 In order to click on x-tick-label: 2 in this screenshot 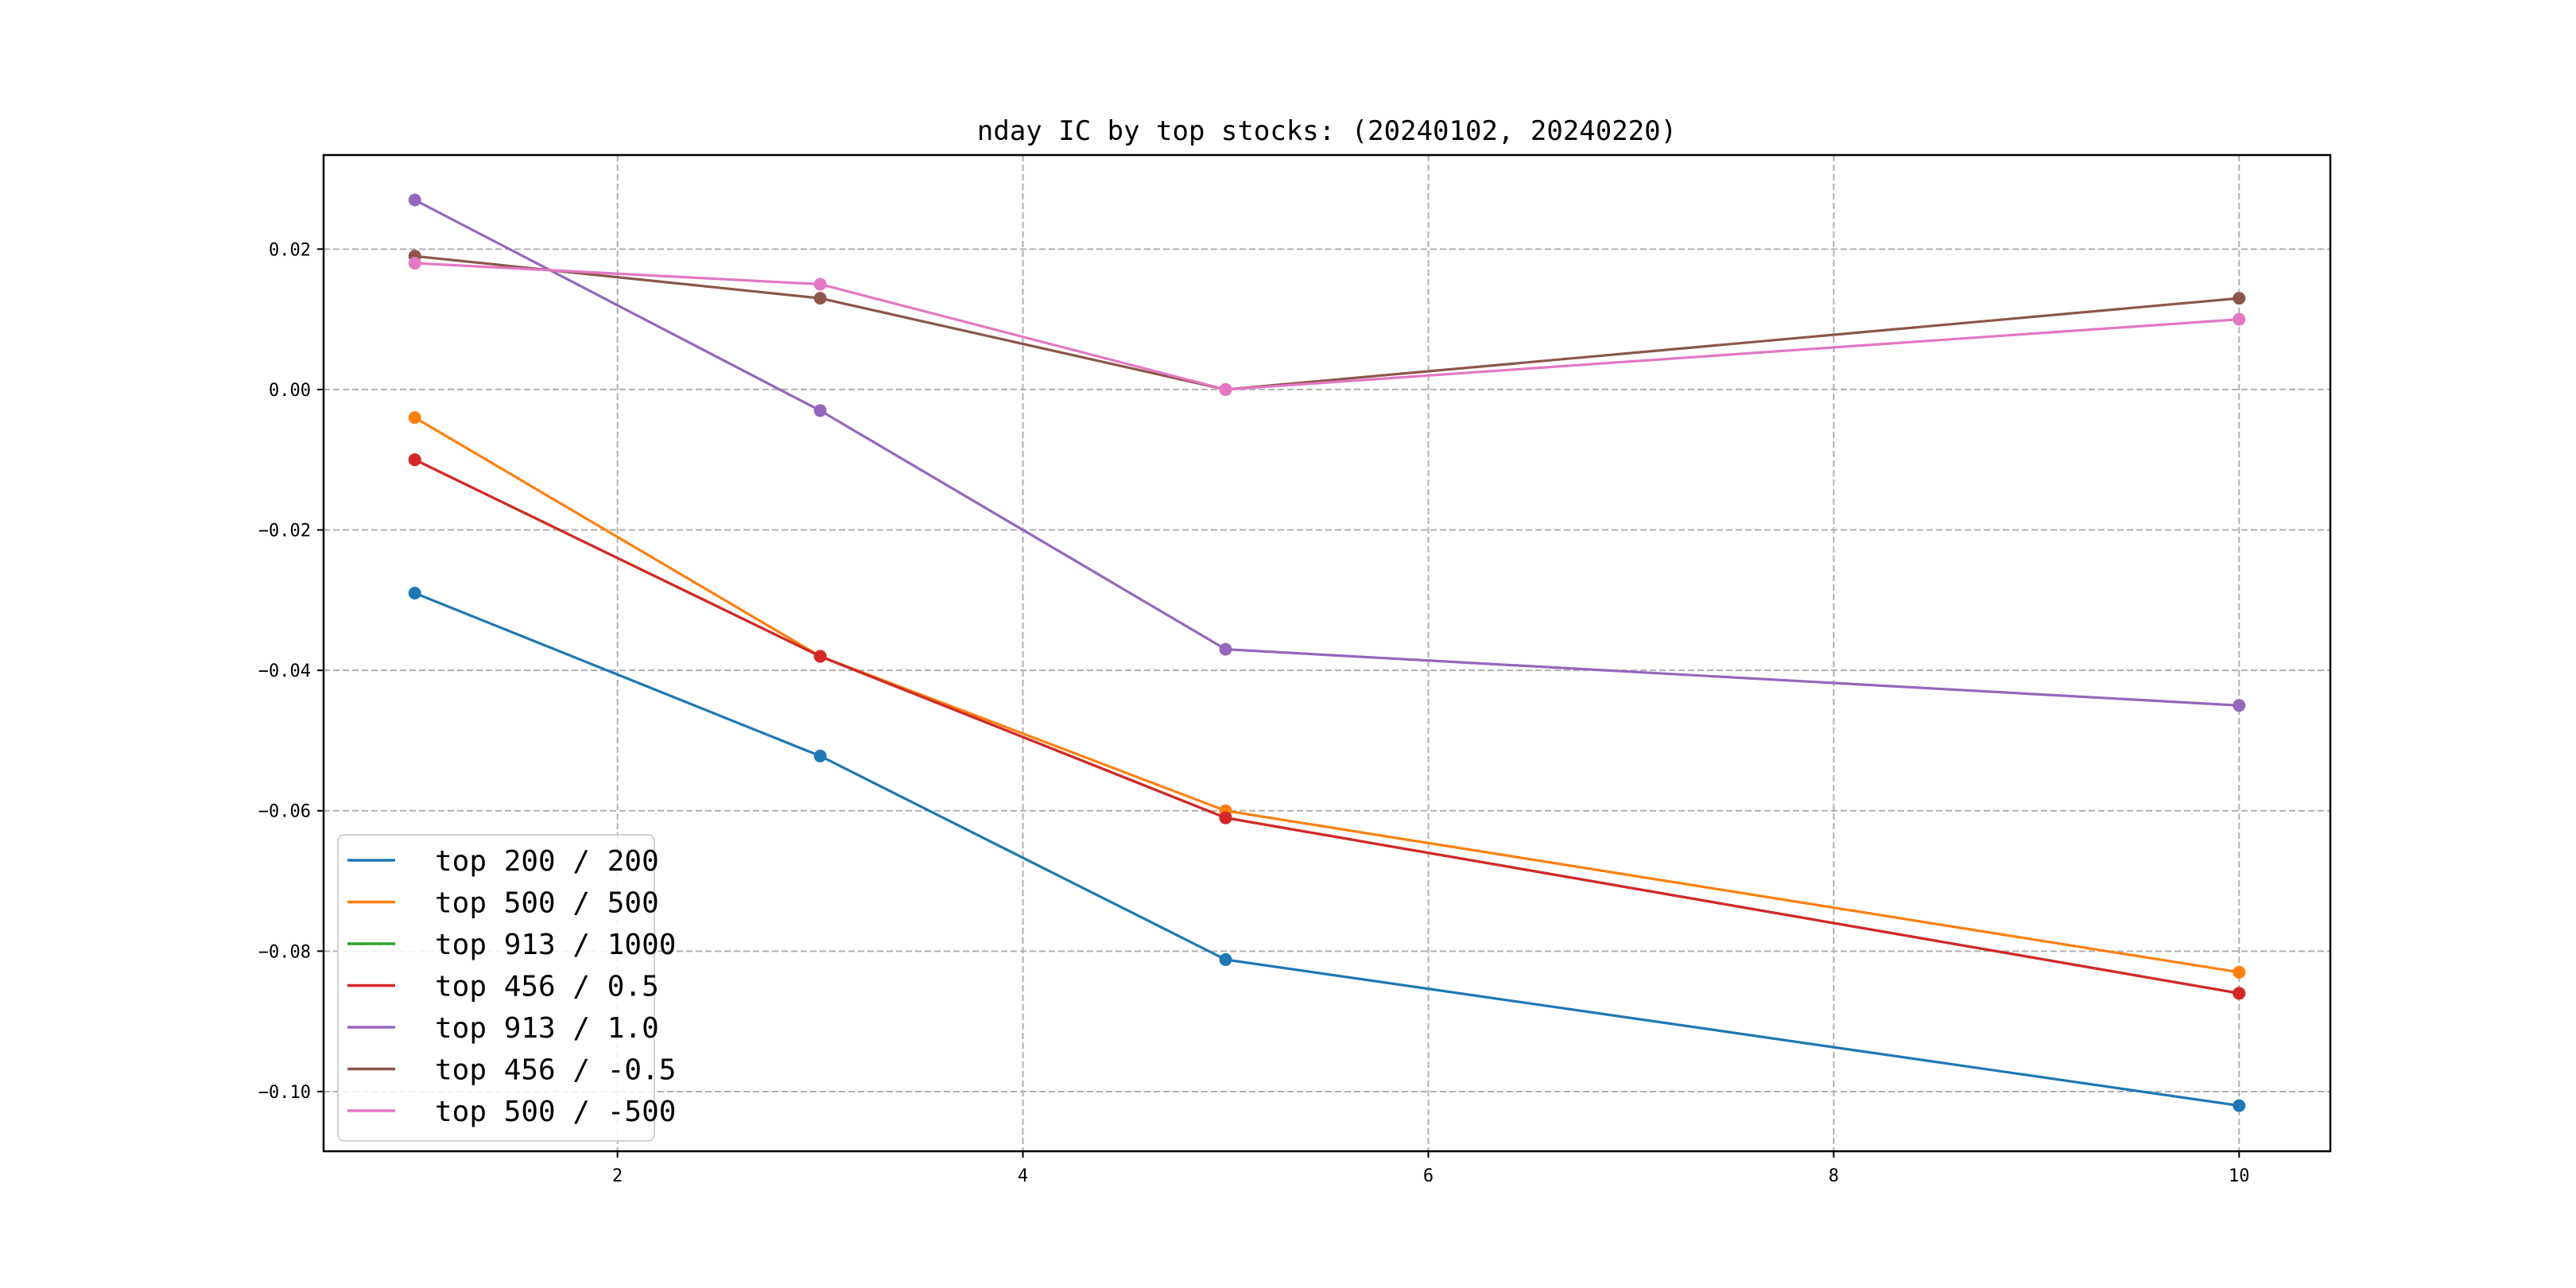, I will do `click(618, 1176)`.